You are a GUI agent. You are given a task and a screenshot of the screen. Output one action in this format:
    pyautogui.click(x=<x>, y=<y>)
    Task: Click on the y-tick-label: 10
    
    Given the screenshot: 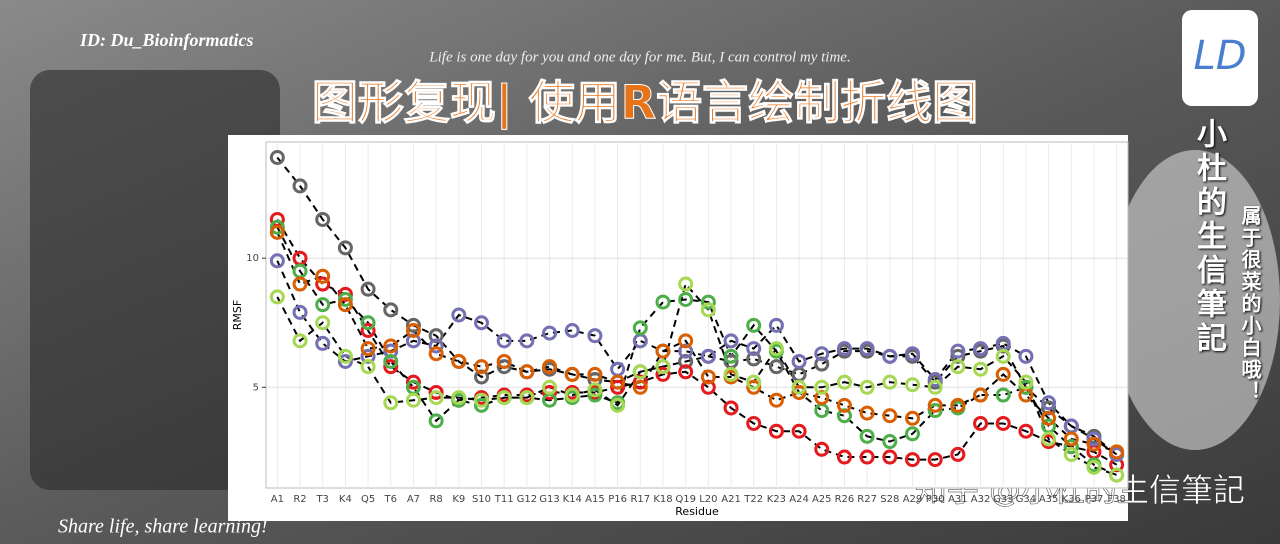 What is the action you would take?
    pyautogui.click(x=252, y=258)
    